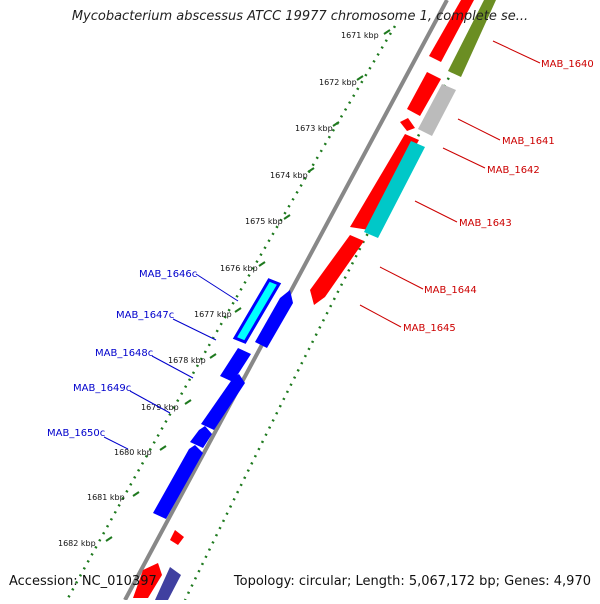  I want to click on tick-label: 1675 kbp, so click(264, 221).